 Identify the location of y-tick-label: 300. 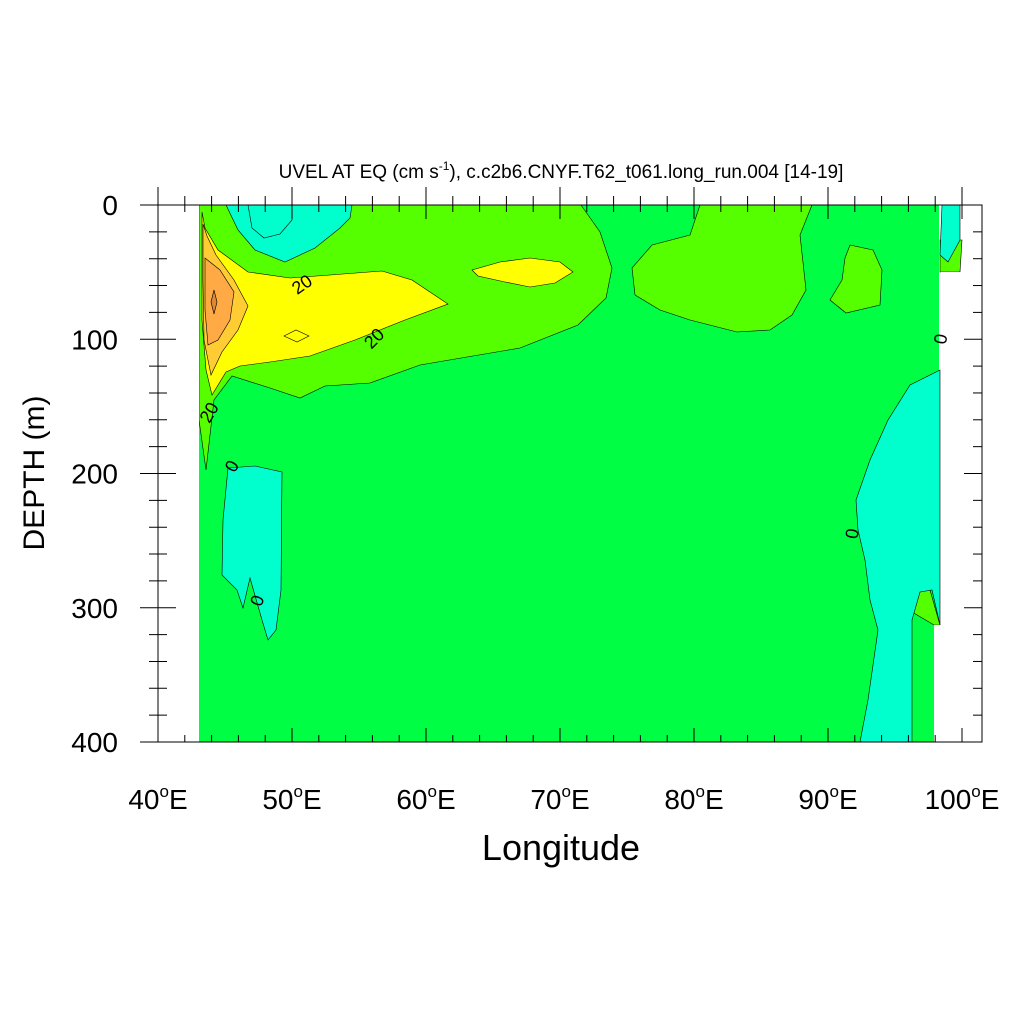
(94, 608).